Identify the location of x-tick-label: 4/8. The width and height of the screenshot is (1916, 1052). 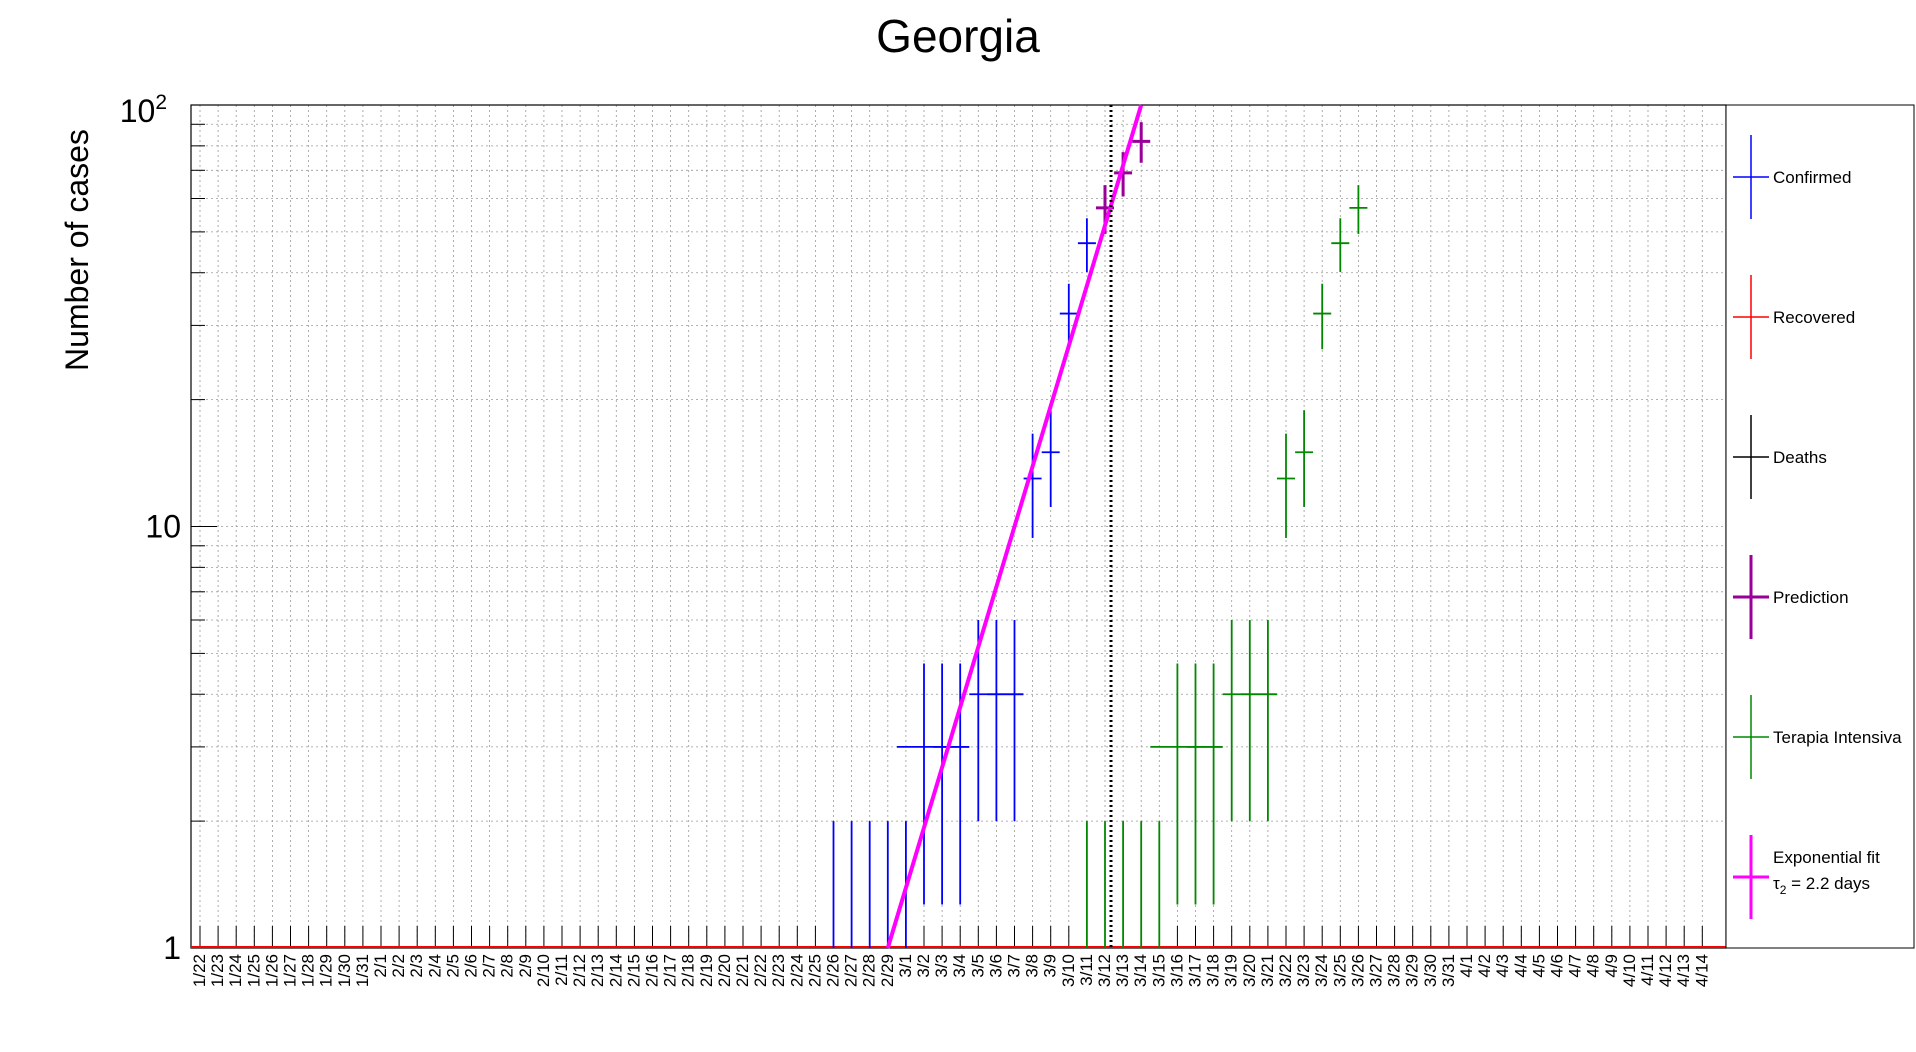
(1593, 966).